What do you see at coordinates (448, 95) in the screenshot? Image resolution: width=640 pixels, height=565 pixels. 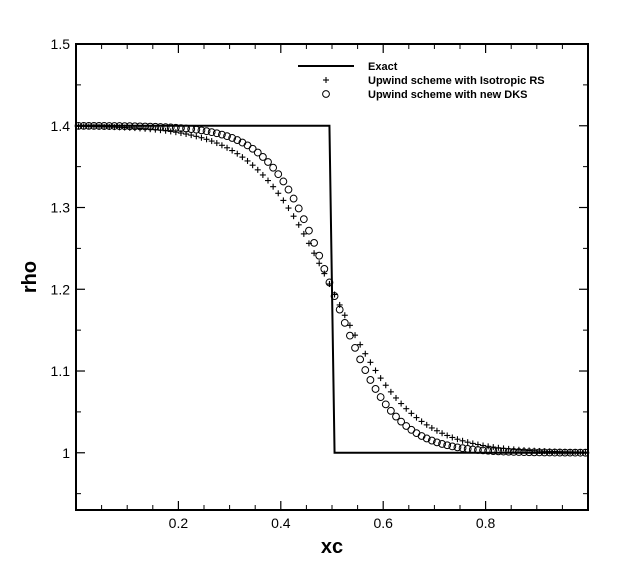 I see `legend-label: Upwind scheme with new DKS` at bounding box center [448, 95].